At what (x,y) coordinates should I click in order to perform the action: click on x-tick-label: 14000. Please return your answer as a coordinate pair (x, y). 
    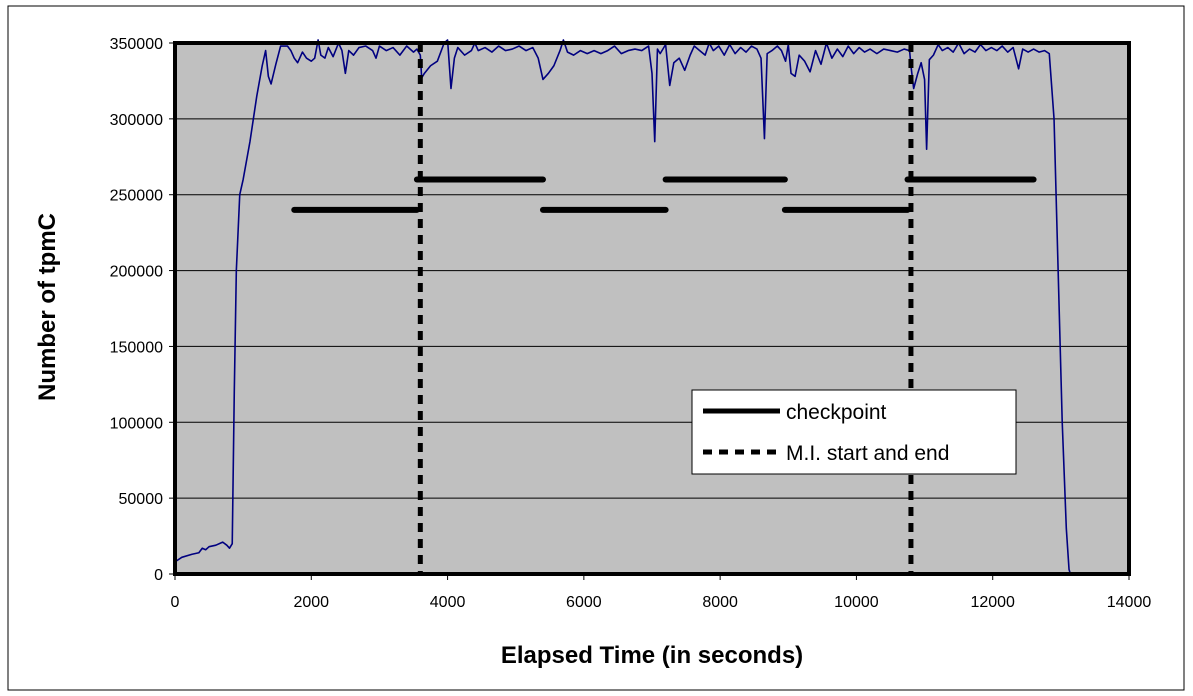
    Looking at the image, I should click on (1129, 602).